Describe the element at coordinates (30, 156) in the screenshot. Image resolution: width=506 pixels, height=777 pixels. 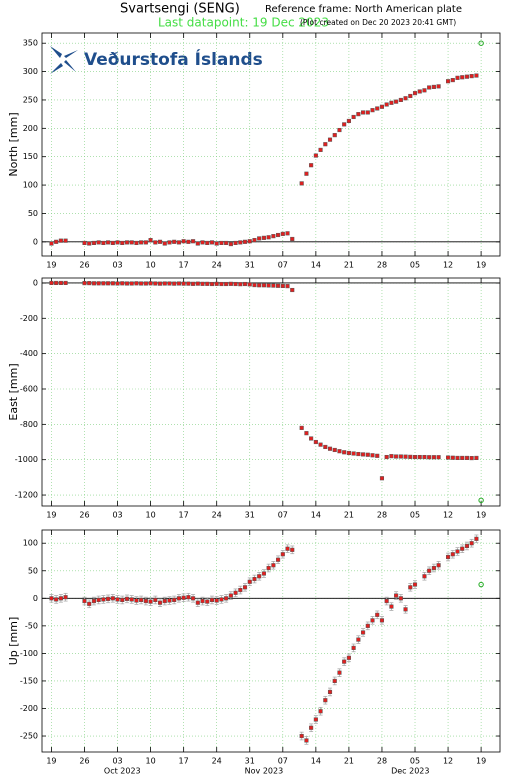
I see `y-tick-label: 150` at that location.